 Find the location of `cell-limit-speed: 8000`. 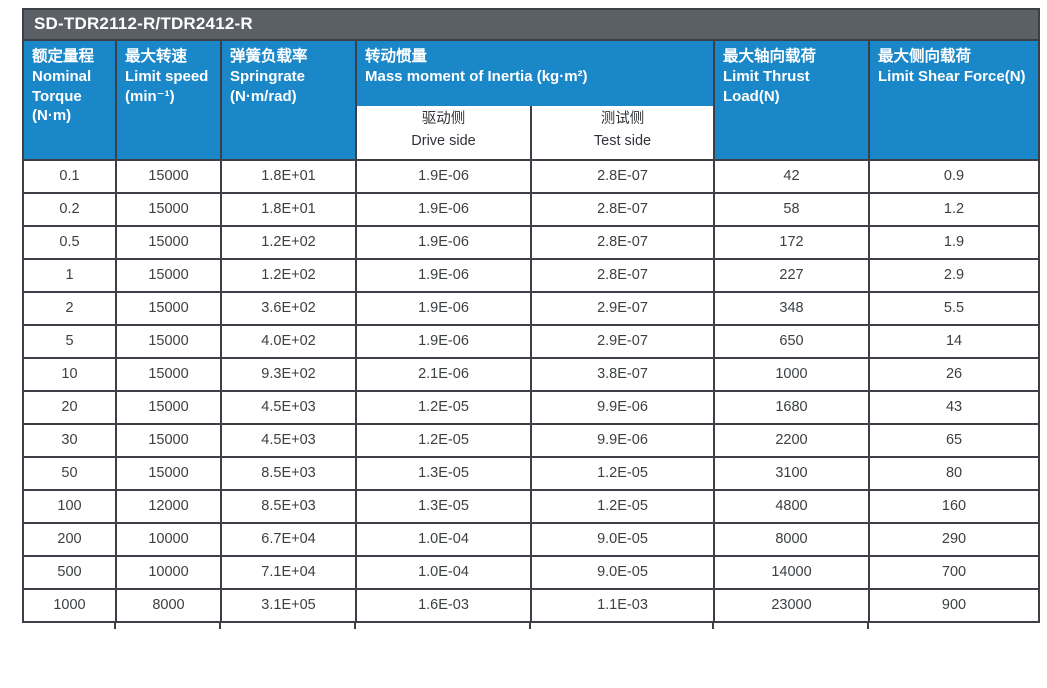

cell-limit-speed: 8000 is located at coordinates (168, 605).